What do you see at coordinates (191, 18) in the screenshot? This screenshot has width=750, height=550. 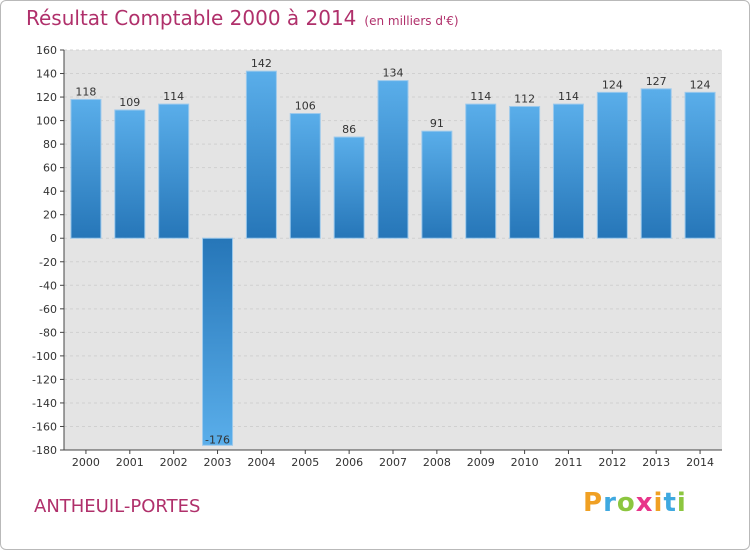 I see `chart-title-text: Résultat Comptable 2000 à 2014` at bounding box center [191, 18].